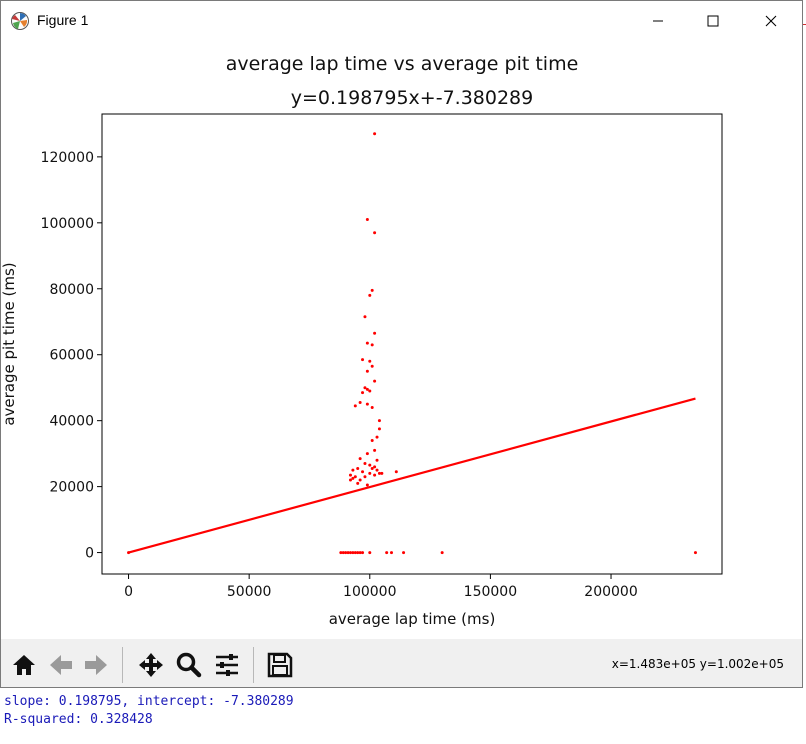 This screenshot has height=744, width=806. I want to click on y-tick-label: 40000, so click(71, 422).